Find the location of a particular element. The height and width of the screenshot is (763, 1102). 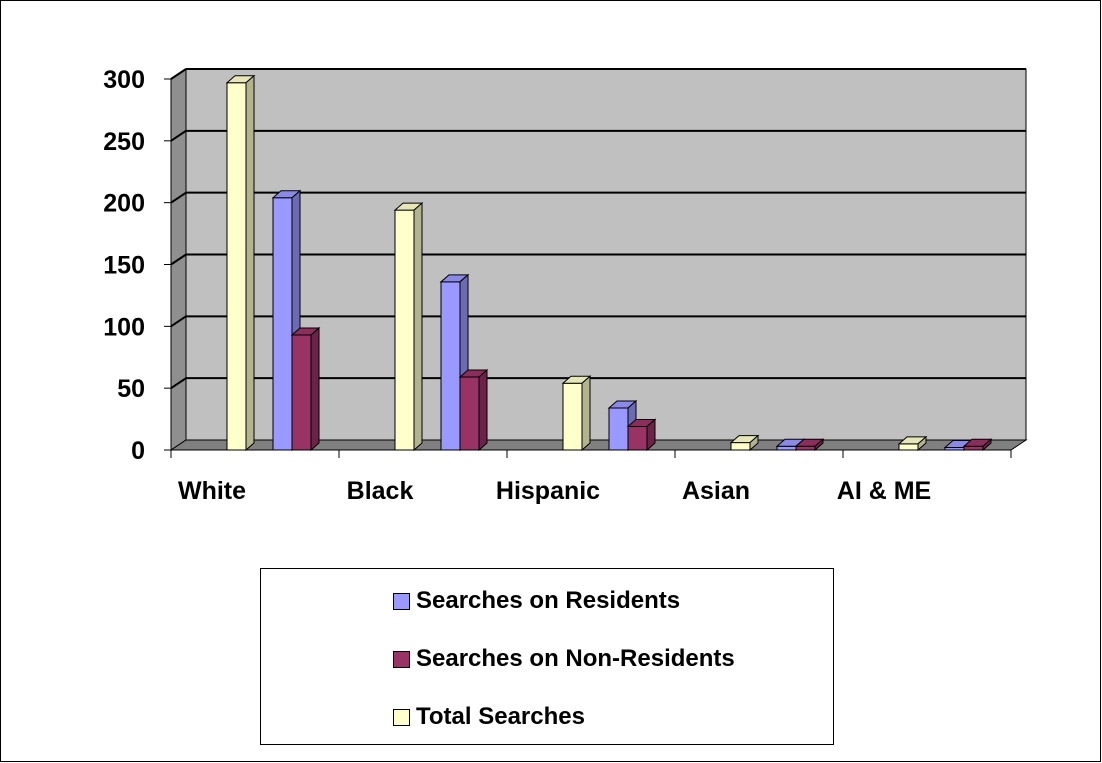

legend-item-non-residents: Searches on Non-Residents is located at coordinates (564, 659).